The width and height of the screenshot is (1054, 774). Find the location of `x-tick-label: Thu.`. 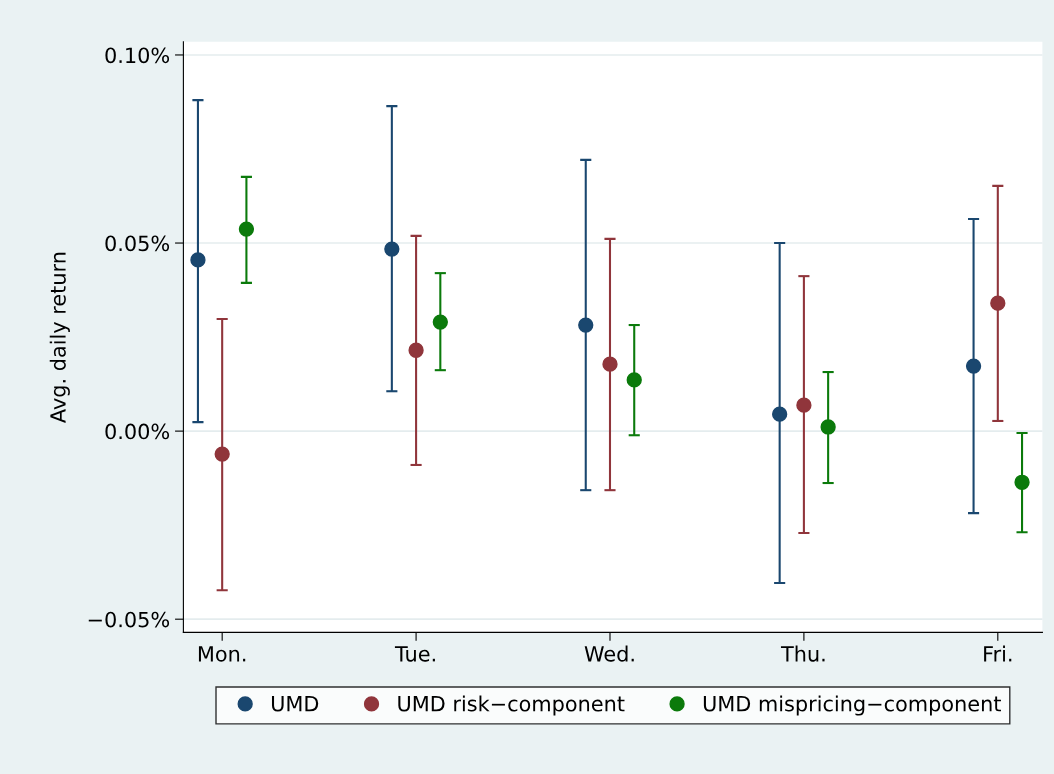

x-tick-label: Thu. is located at coordinates (802, 653).